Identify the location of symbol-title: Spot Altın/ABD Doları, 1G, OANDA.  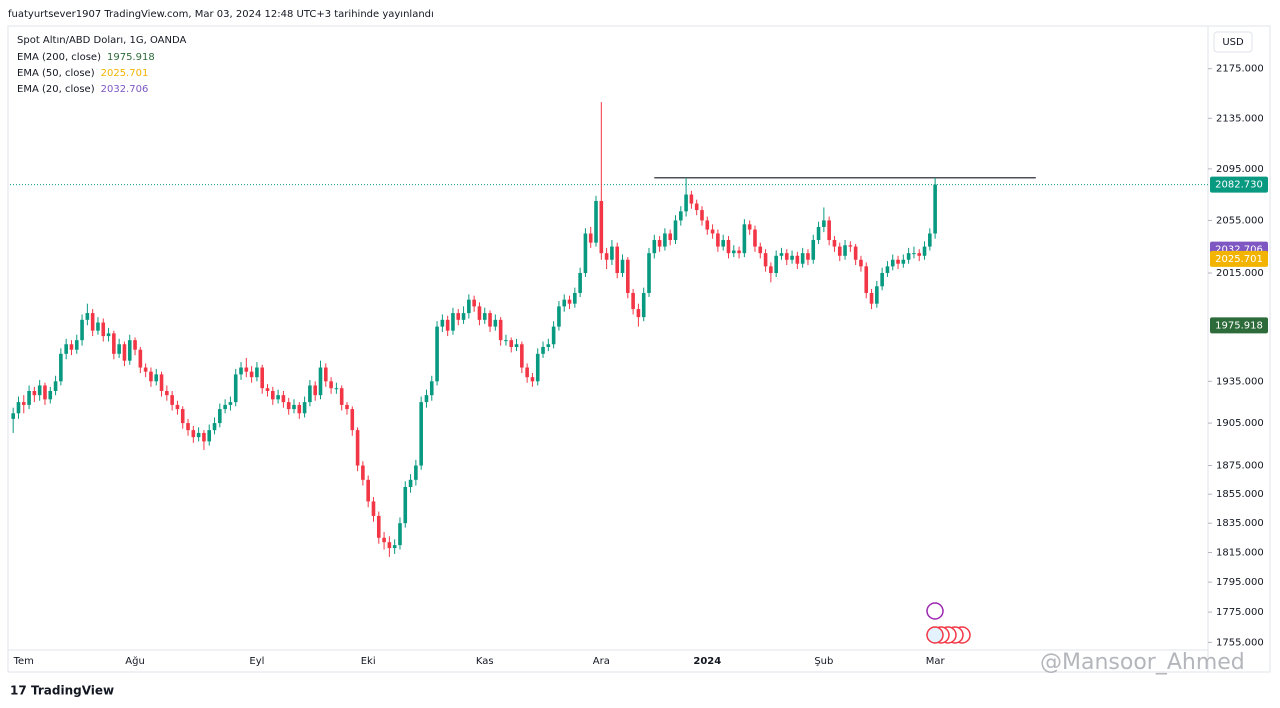
(102, 40).